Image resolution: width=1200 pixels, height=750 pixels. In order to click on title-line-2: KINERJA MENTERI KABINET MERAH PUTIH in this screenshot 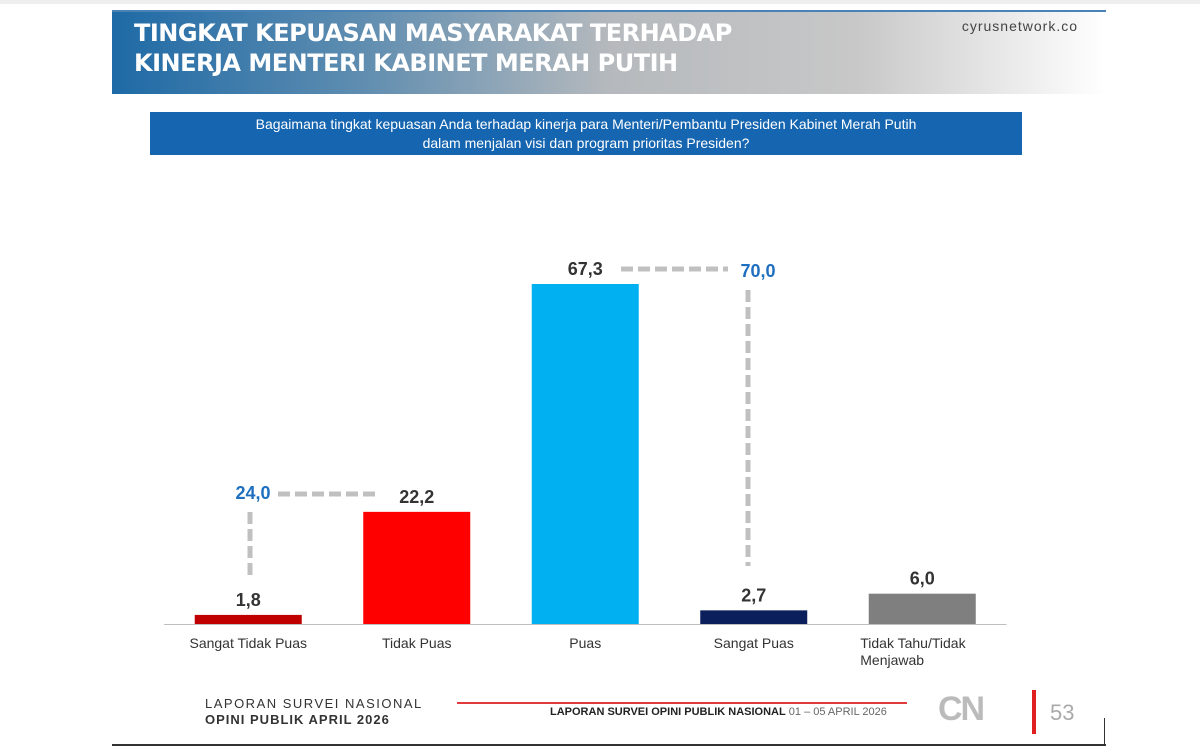, I will do `click(406, 63)`.